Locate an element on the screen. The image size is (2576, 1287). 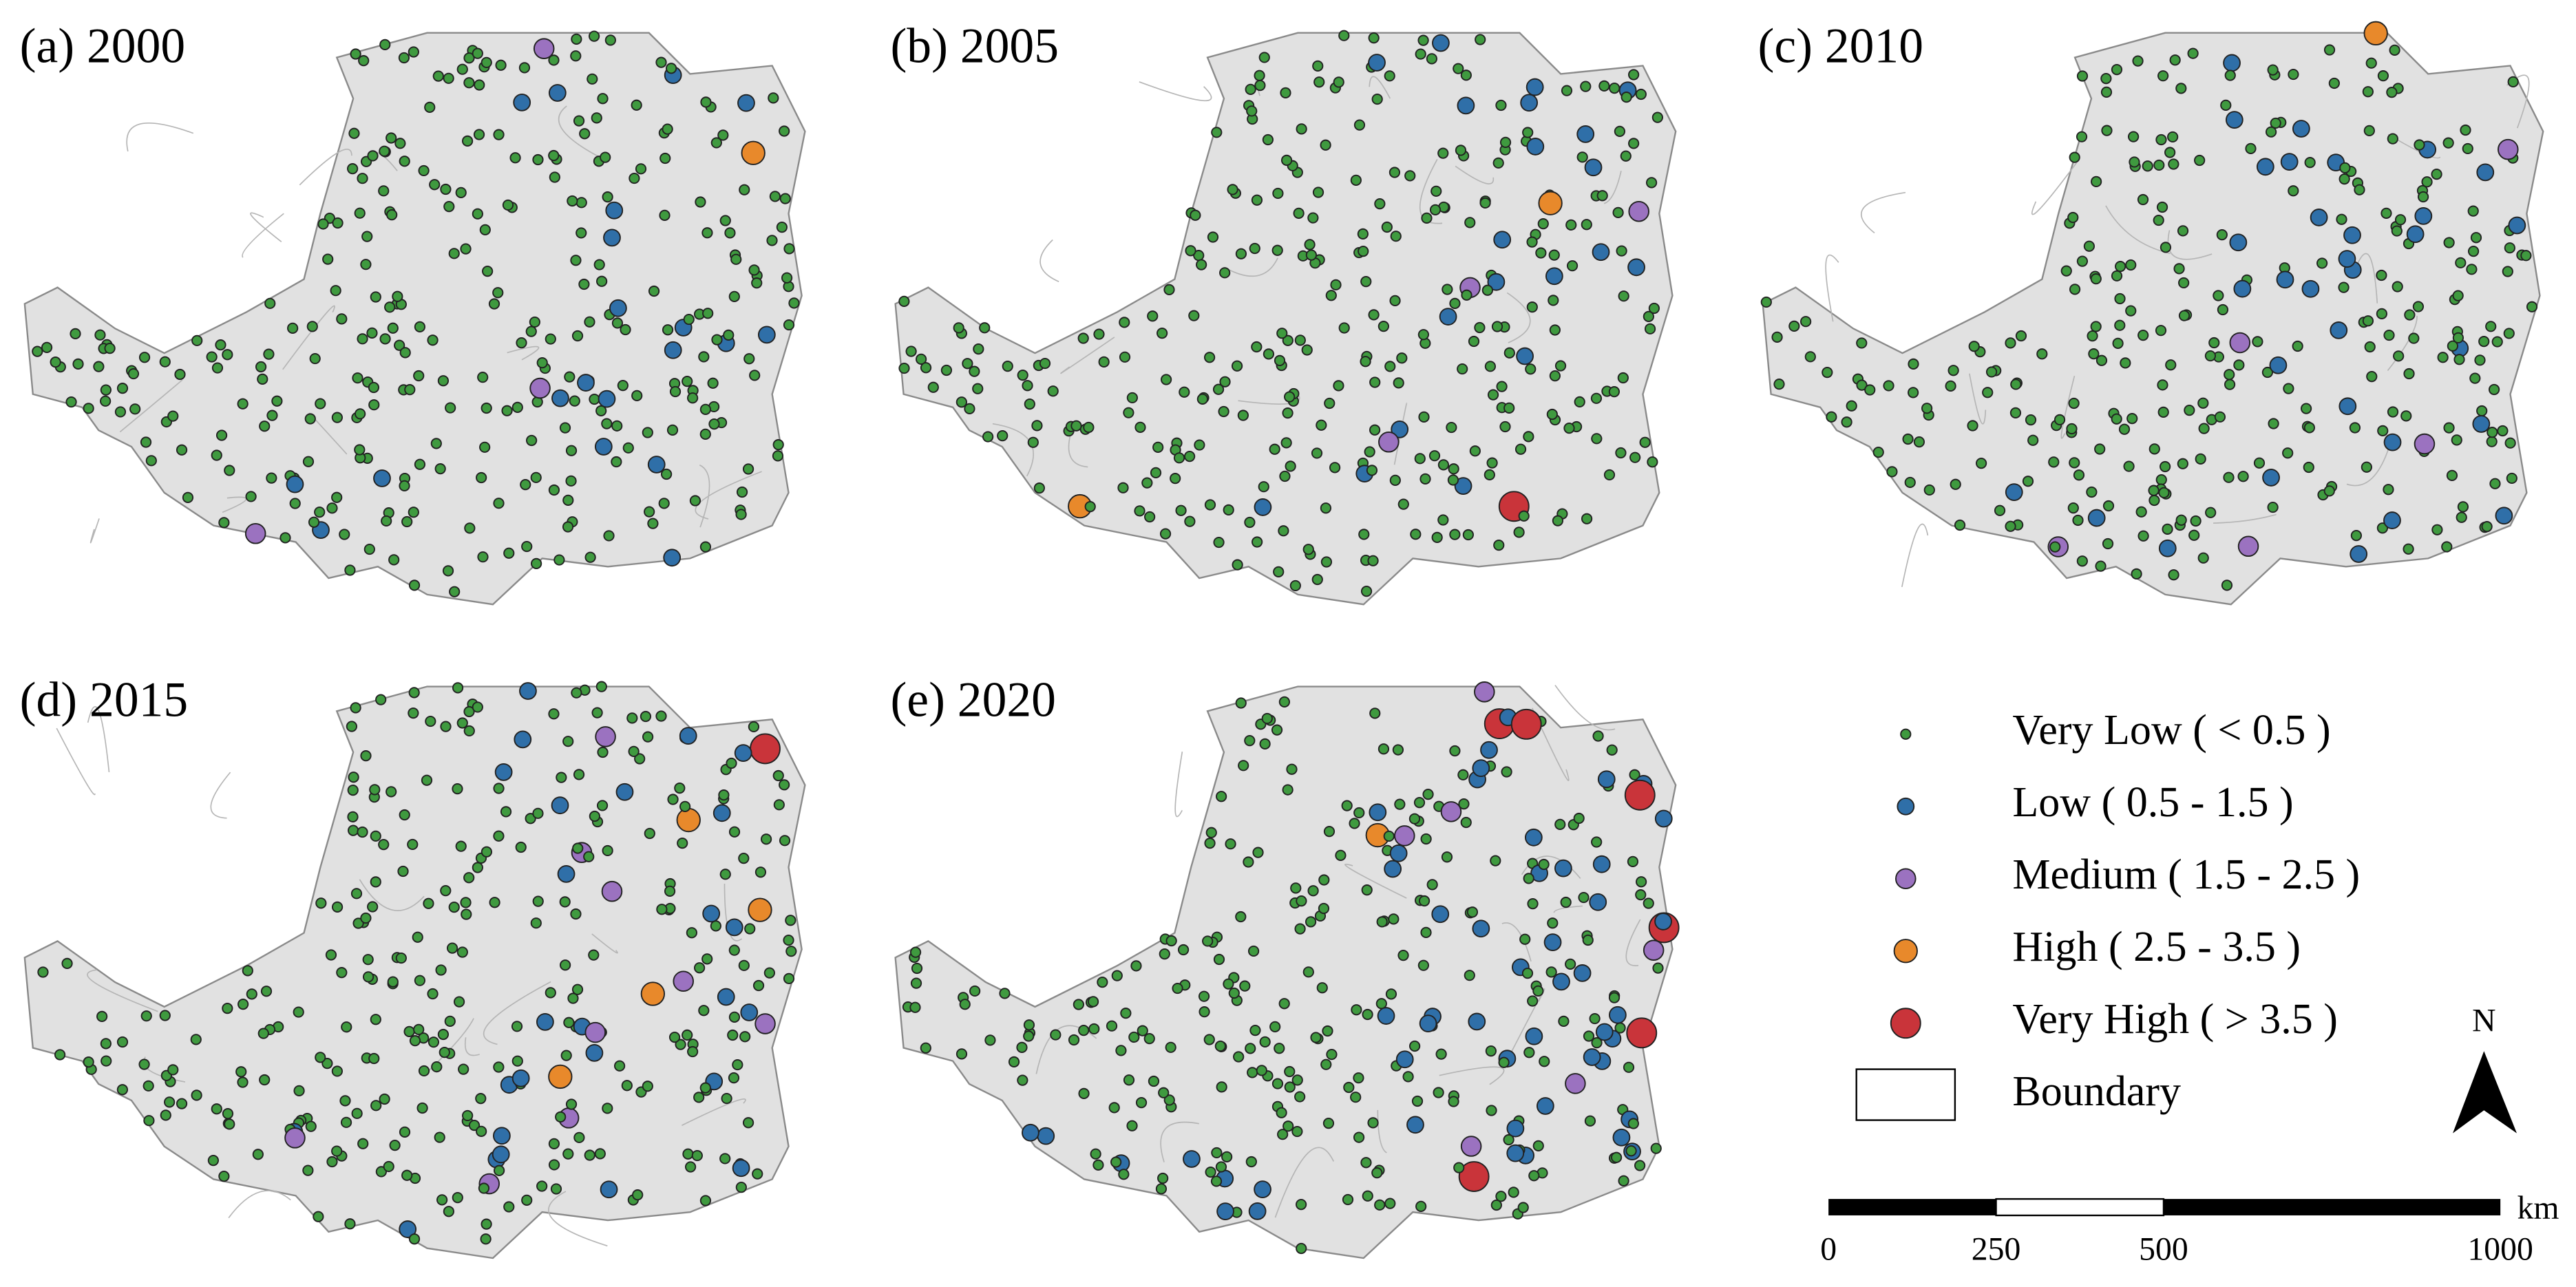
panel-title: (a) 2000 is located at coordinates (103, 46).